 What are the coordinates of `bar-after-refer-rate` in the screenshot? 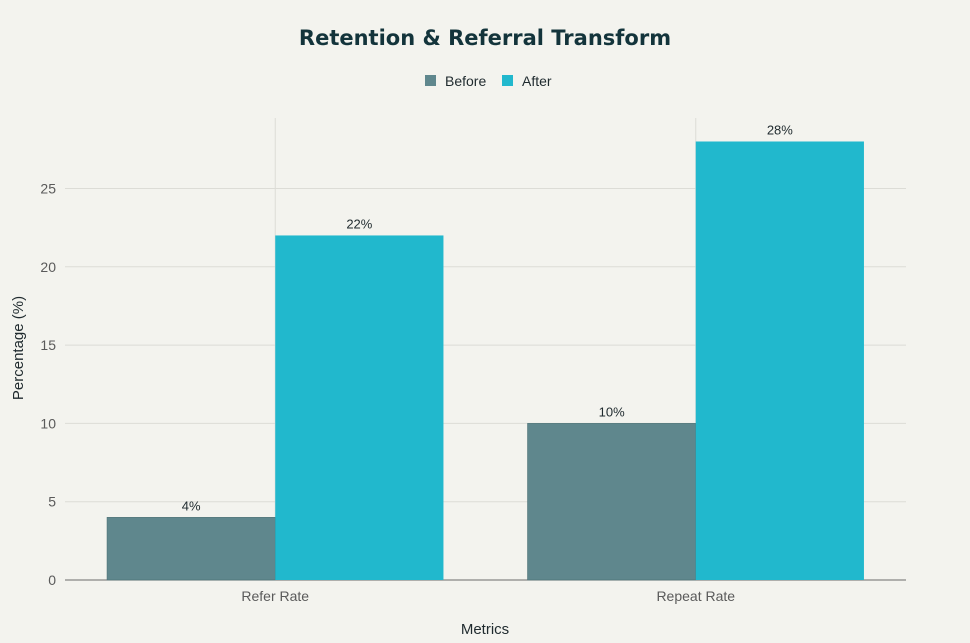 It's located at (359, 407).